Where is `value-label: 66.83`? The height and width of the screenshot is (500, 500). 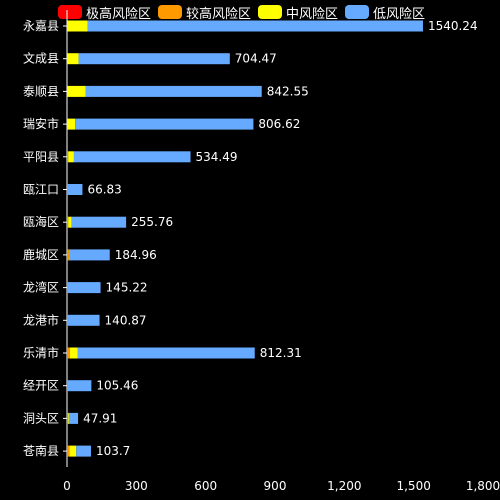 value-label: 66.83 is located at coordinates (104, 190).